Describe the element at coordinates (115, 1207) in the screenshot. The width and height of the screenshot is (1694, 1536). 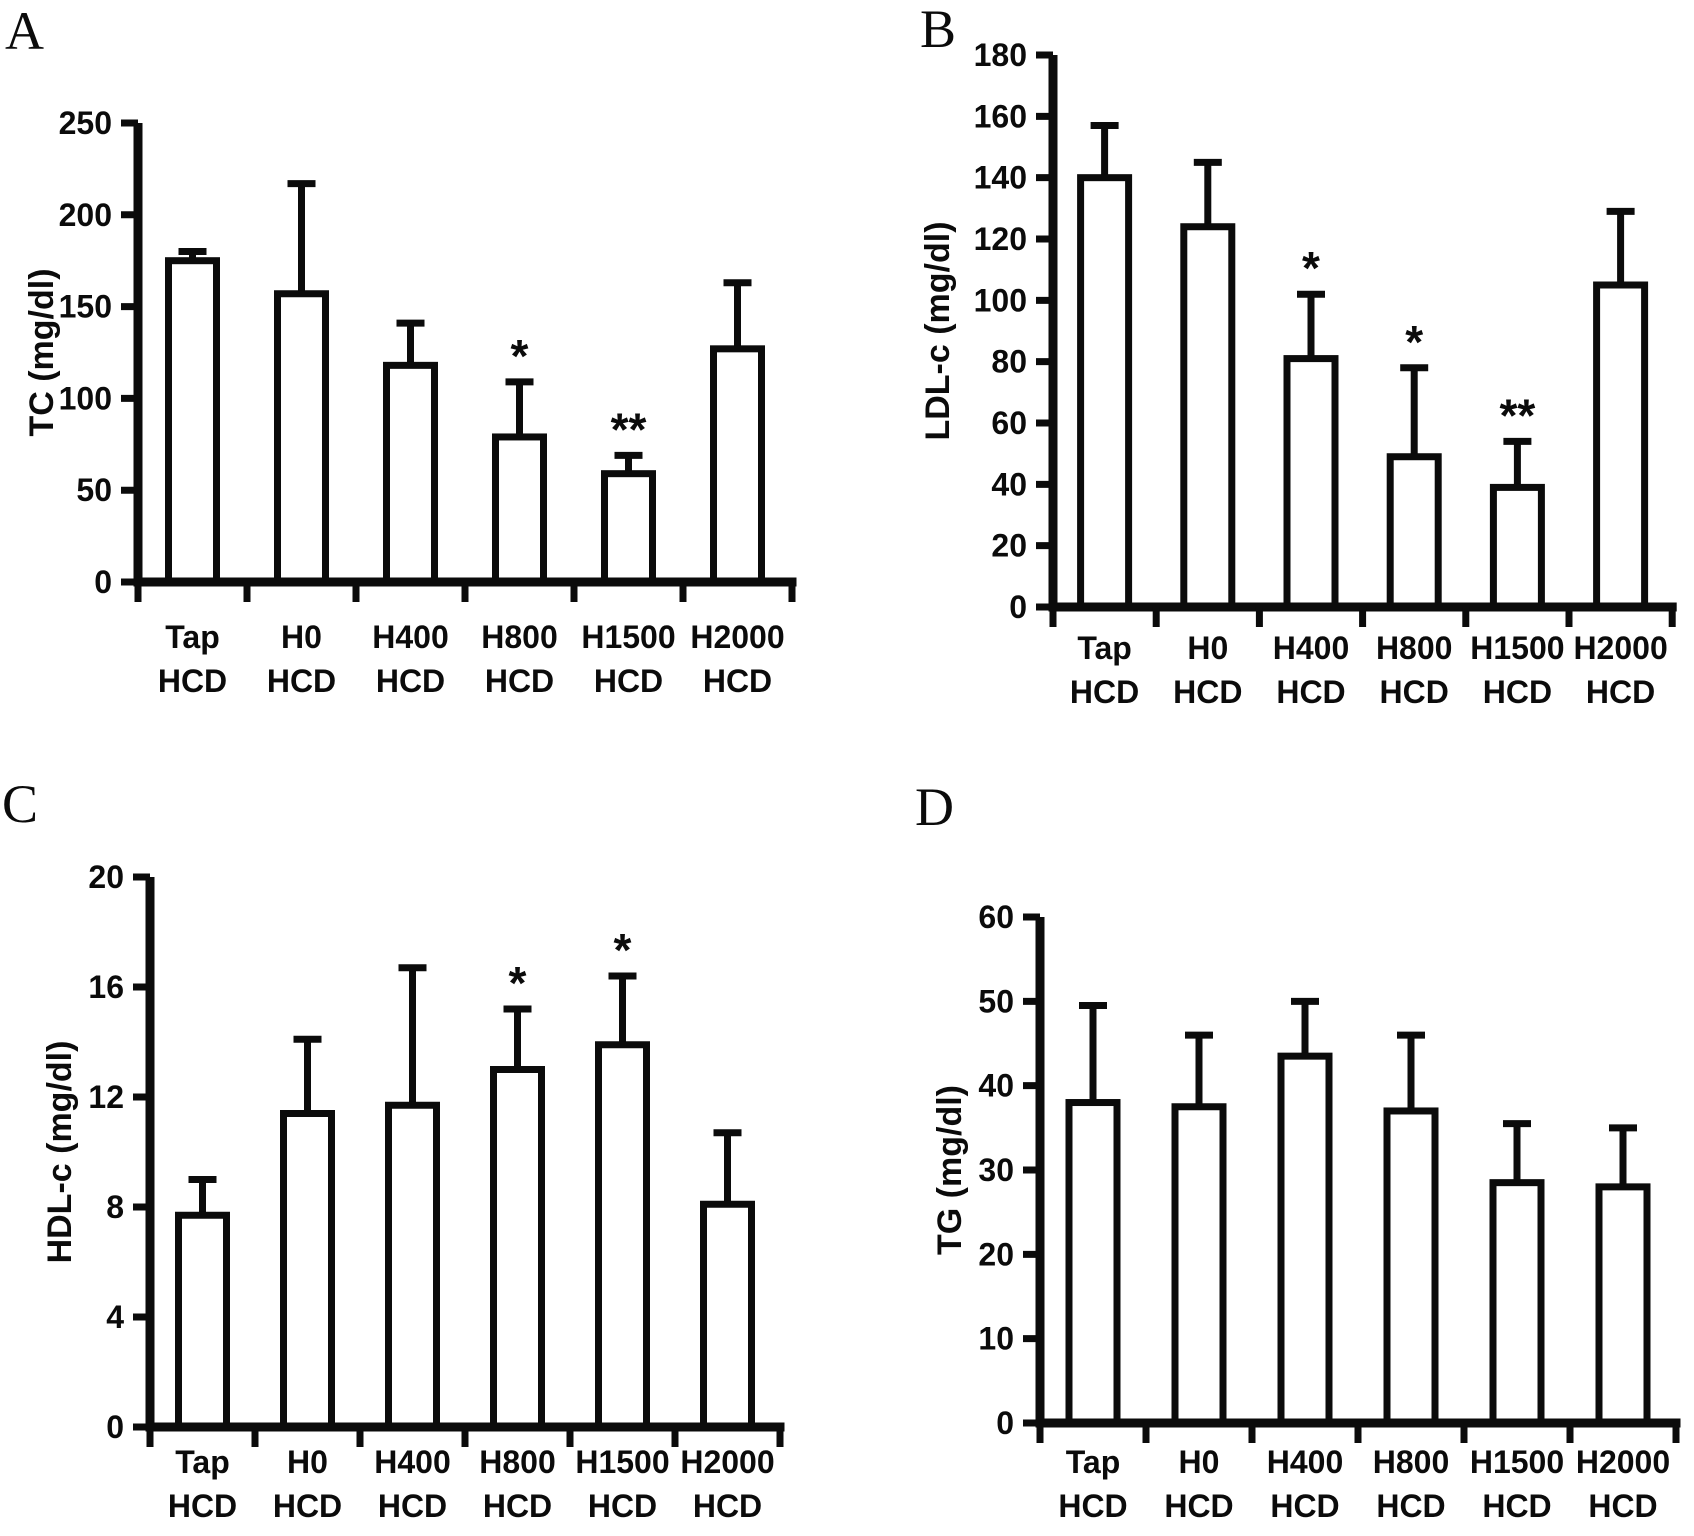
I see `y-tick-label: 8` at that location.